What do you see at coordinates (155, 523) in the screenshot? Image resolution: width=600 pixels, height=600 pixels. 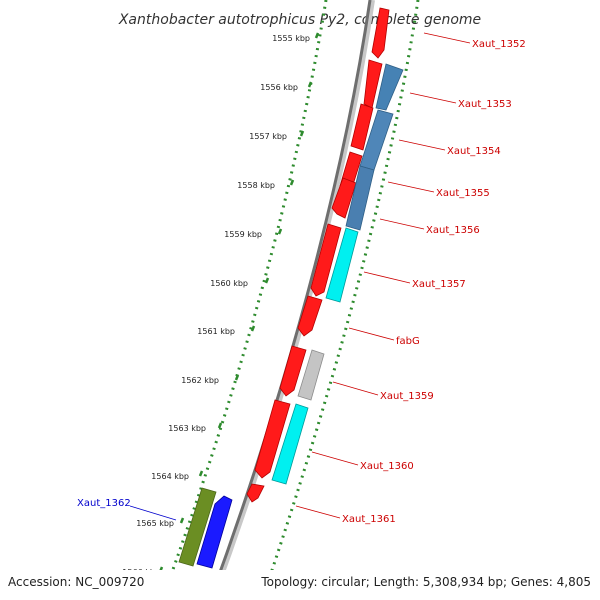 I see `tick-label: 1565 kbp` at bounding box center [155, 523].